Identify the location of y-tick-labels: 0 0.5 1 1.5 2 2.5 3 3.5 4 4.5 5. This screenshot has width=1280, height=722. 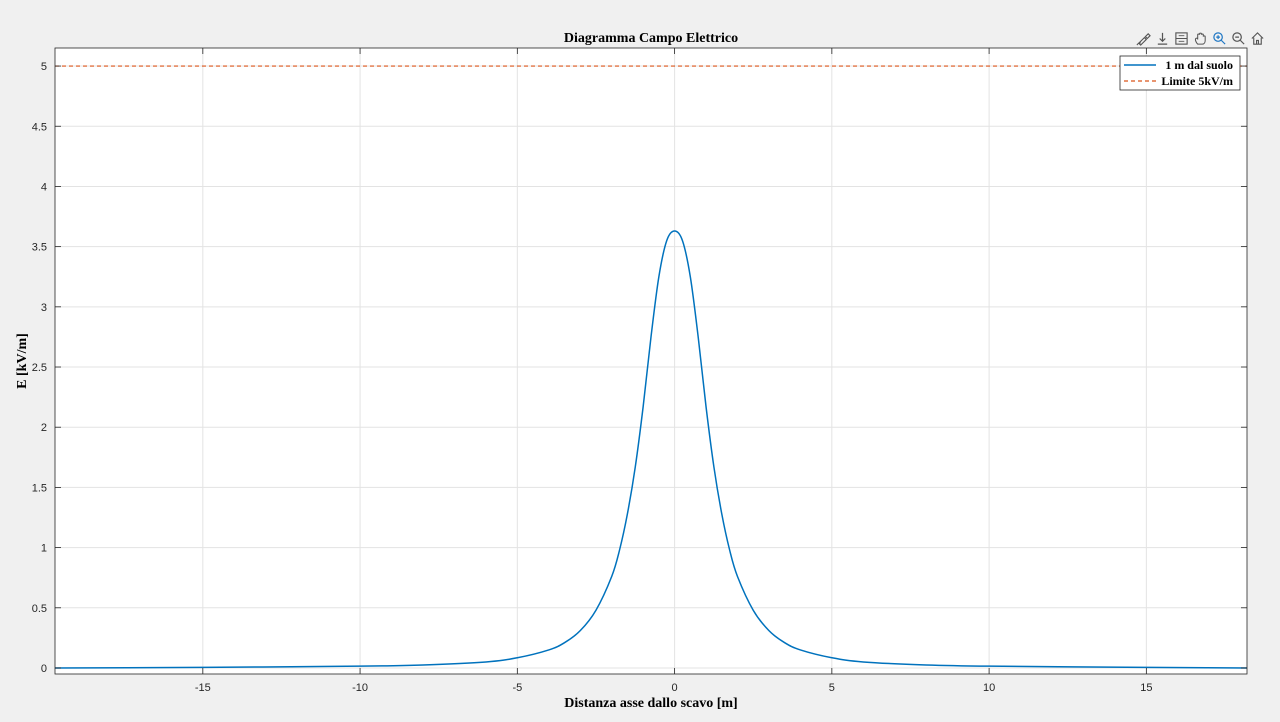
(39, 368).